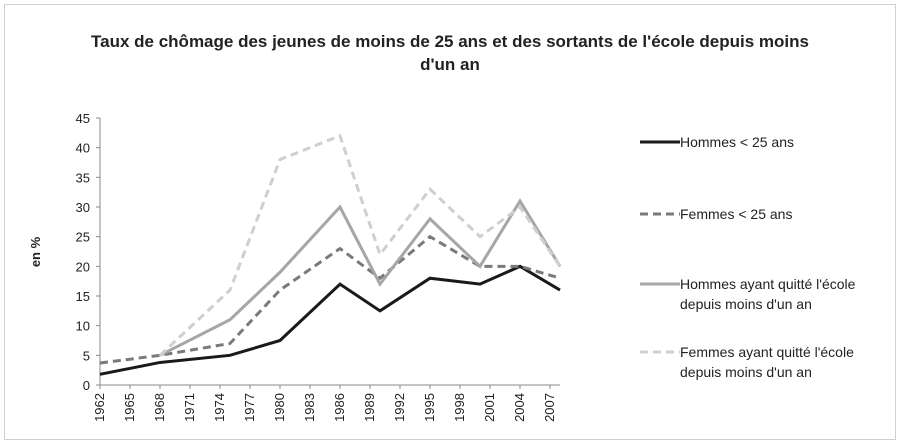 Image resolution: width=902 pixels, height=445 pixels. What do you see at coordinates (83, 326) in the screenshot?
I see `y-tick-label: 10` at bounding box center [83, 326].